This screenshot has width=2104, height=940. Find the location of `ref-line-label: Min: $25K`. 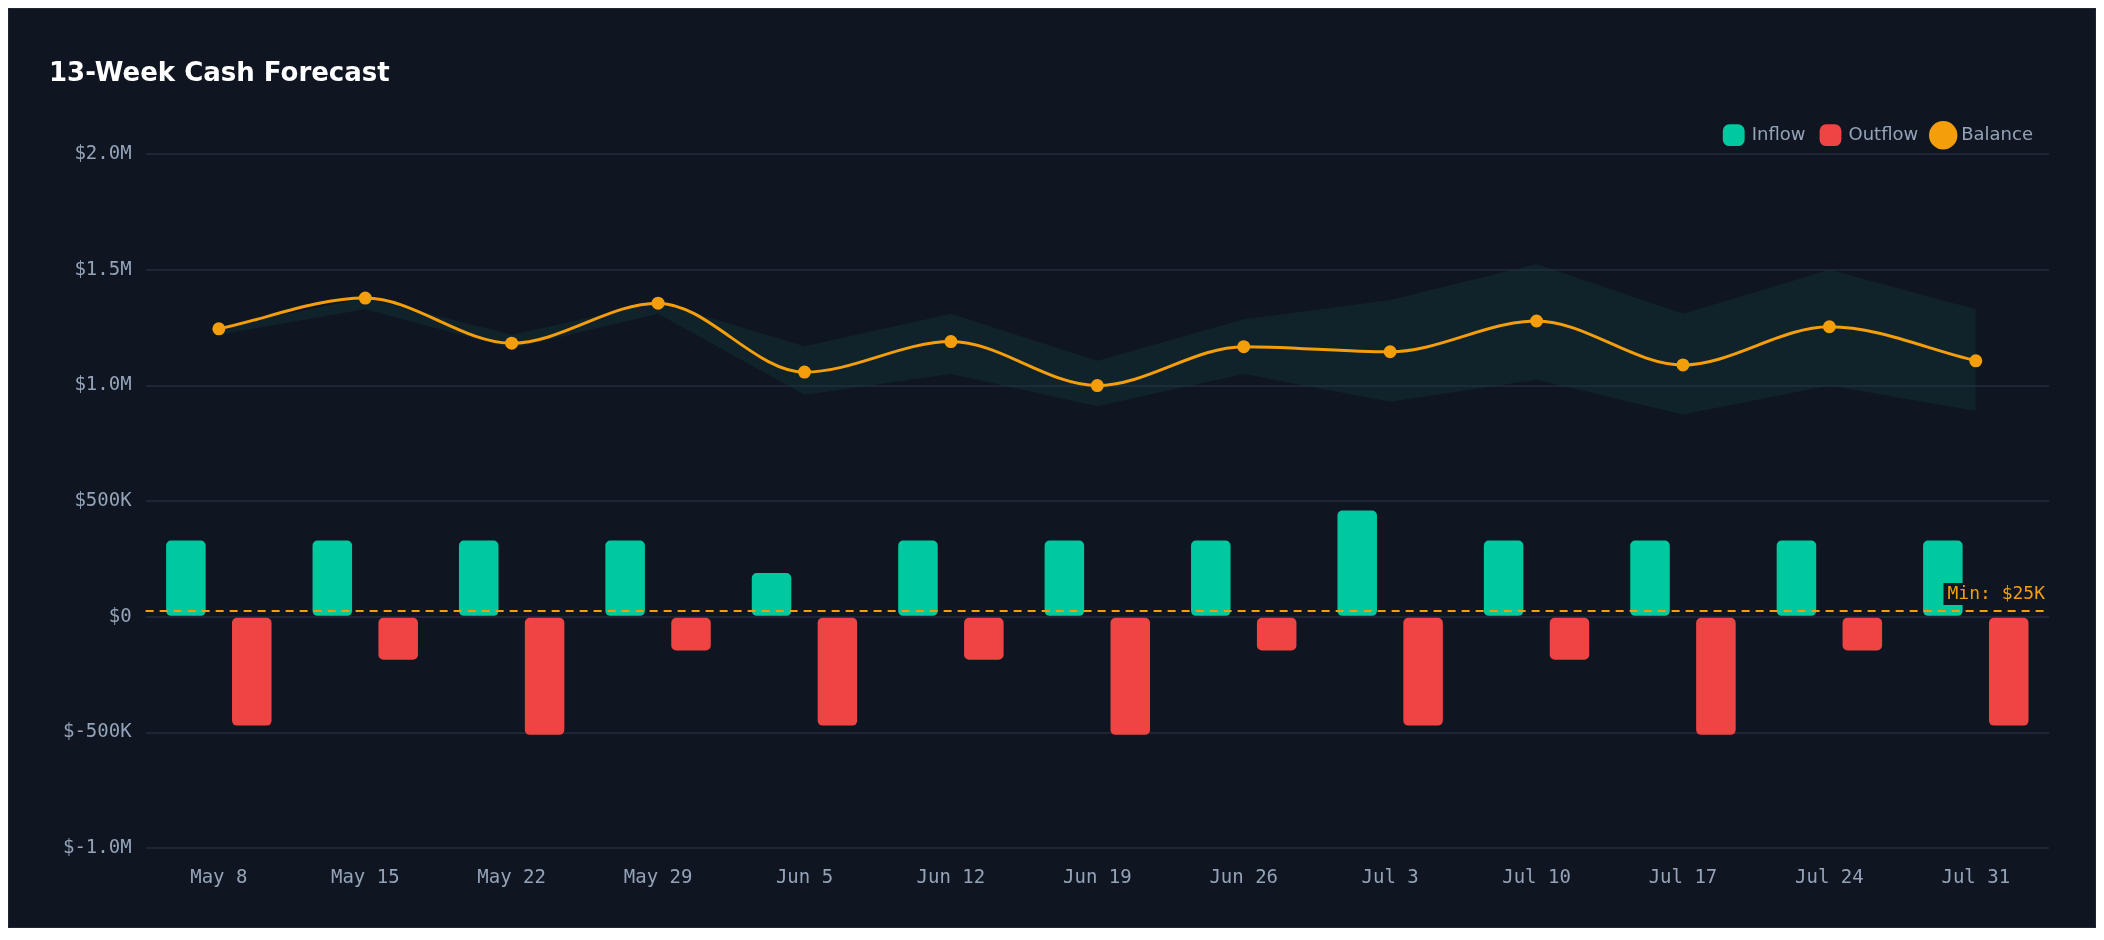

ref-line-label: Min: $25K is located at coordinates (1996, 592).